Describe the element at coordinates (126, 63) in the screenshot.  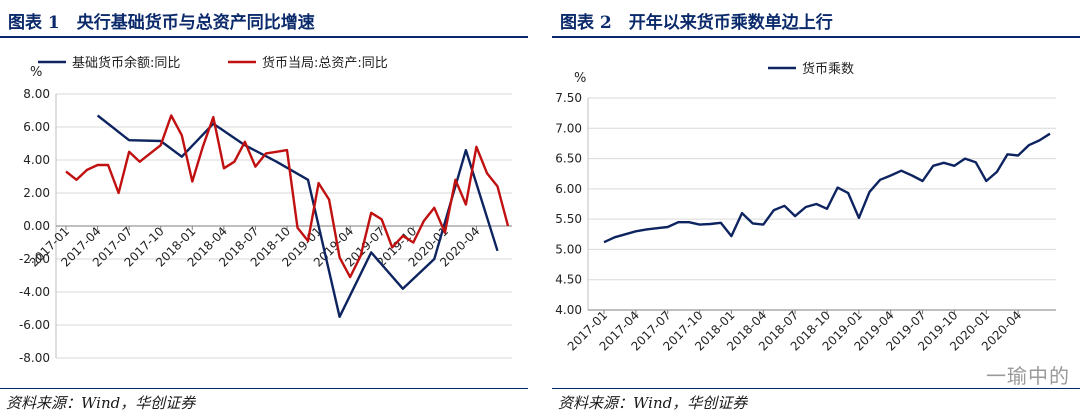
I see `legend-label-0: 基础货币余额:同比` at that location.